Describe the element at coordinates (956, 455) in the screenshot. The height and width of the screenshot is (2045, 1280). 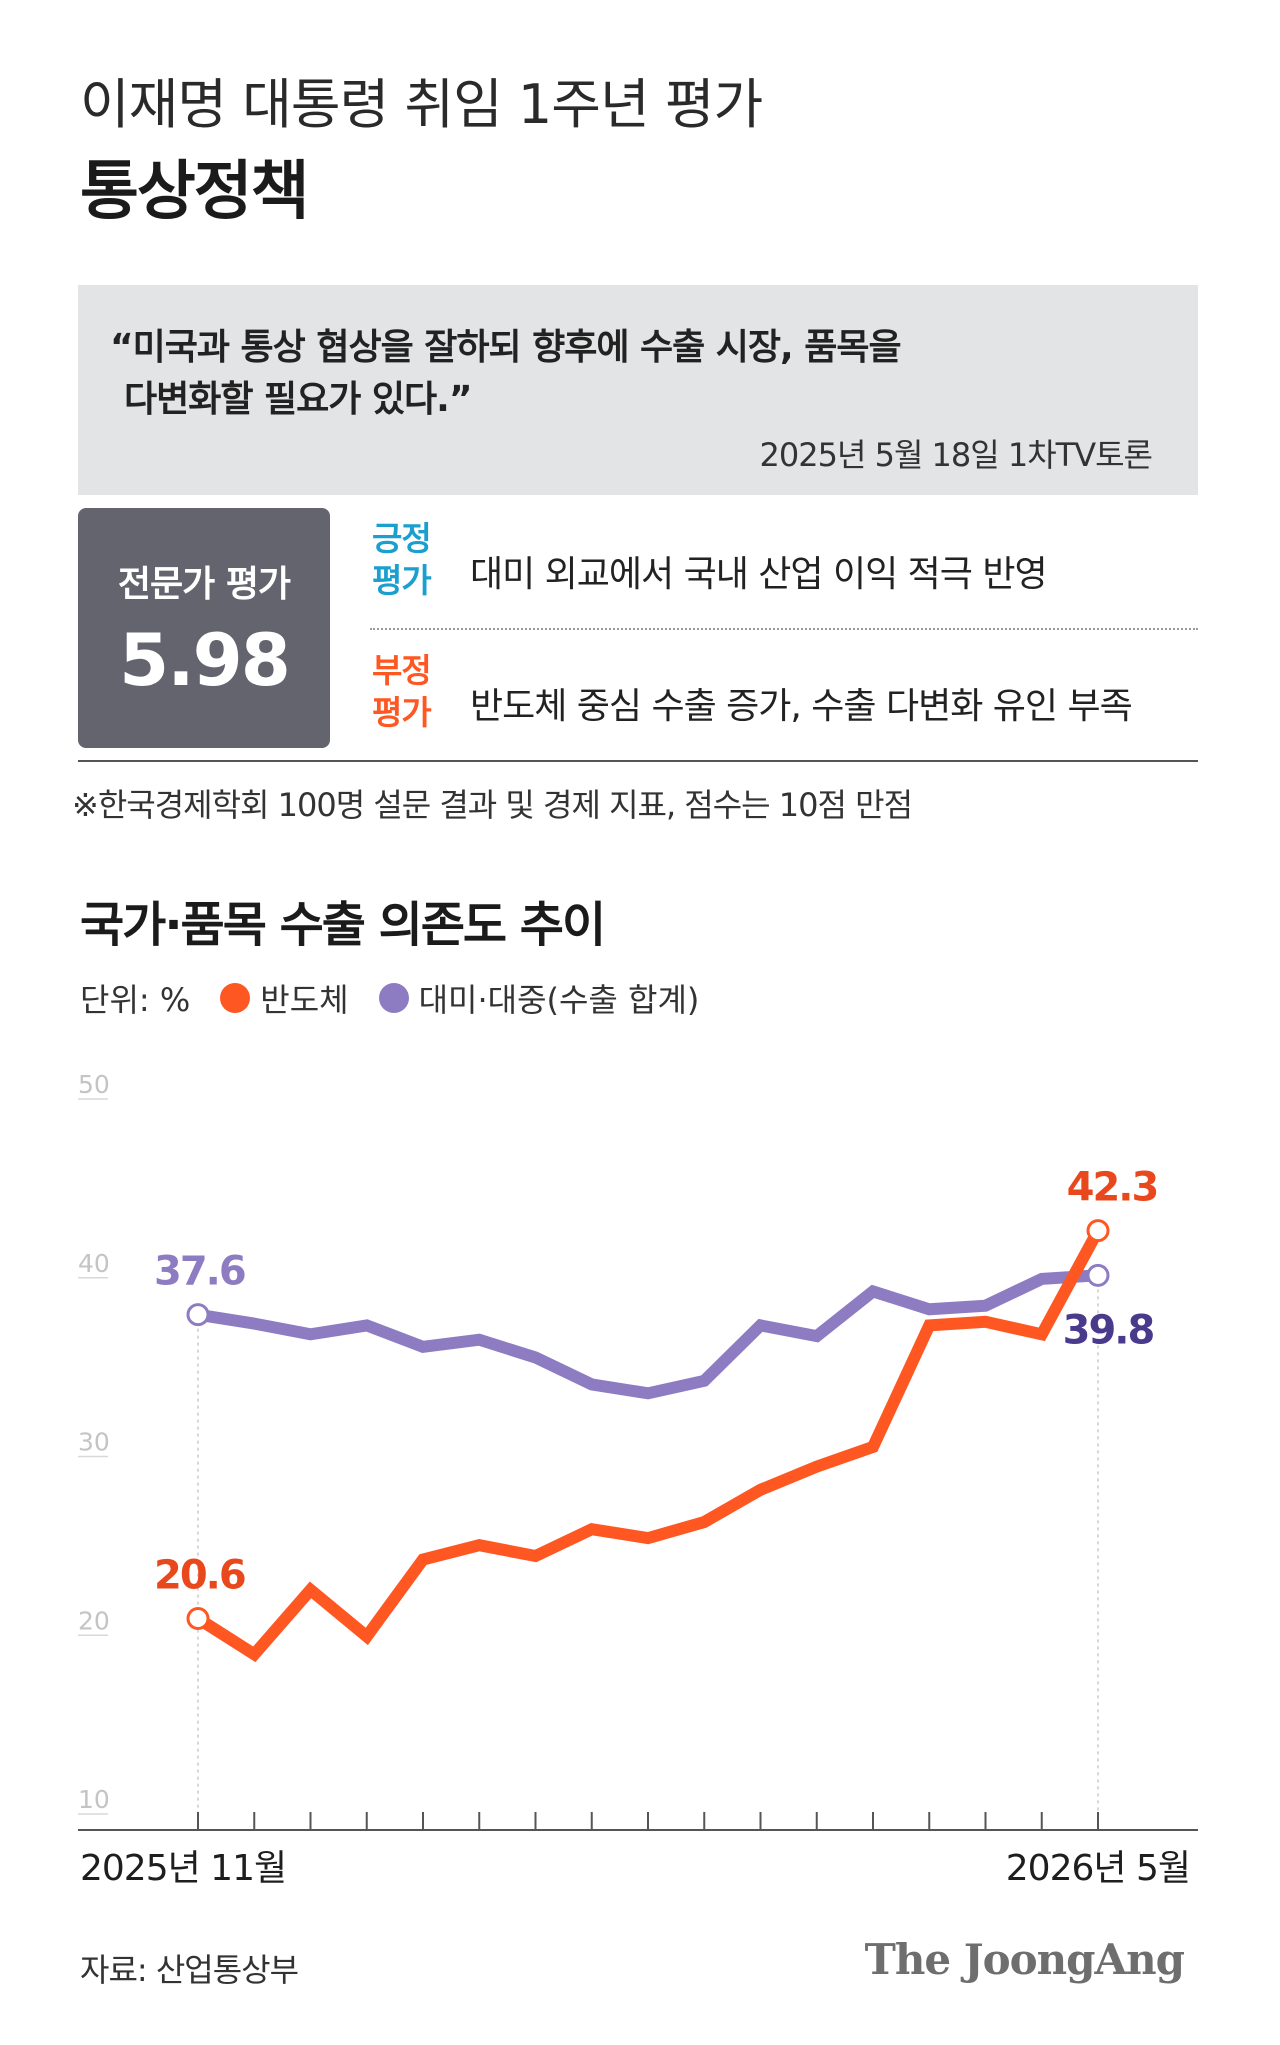
I see `quote-source: 2025년 5월 18일 1차TV토론` at that location.